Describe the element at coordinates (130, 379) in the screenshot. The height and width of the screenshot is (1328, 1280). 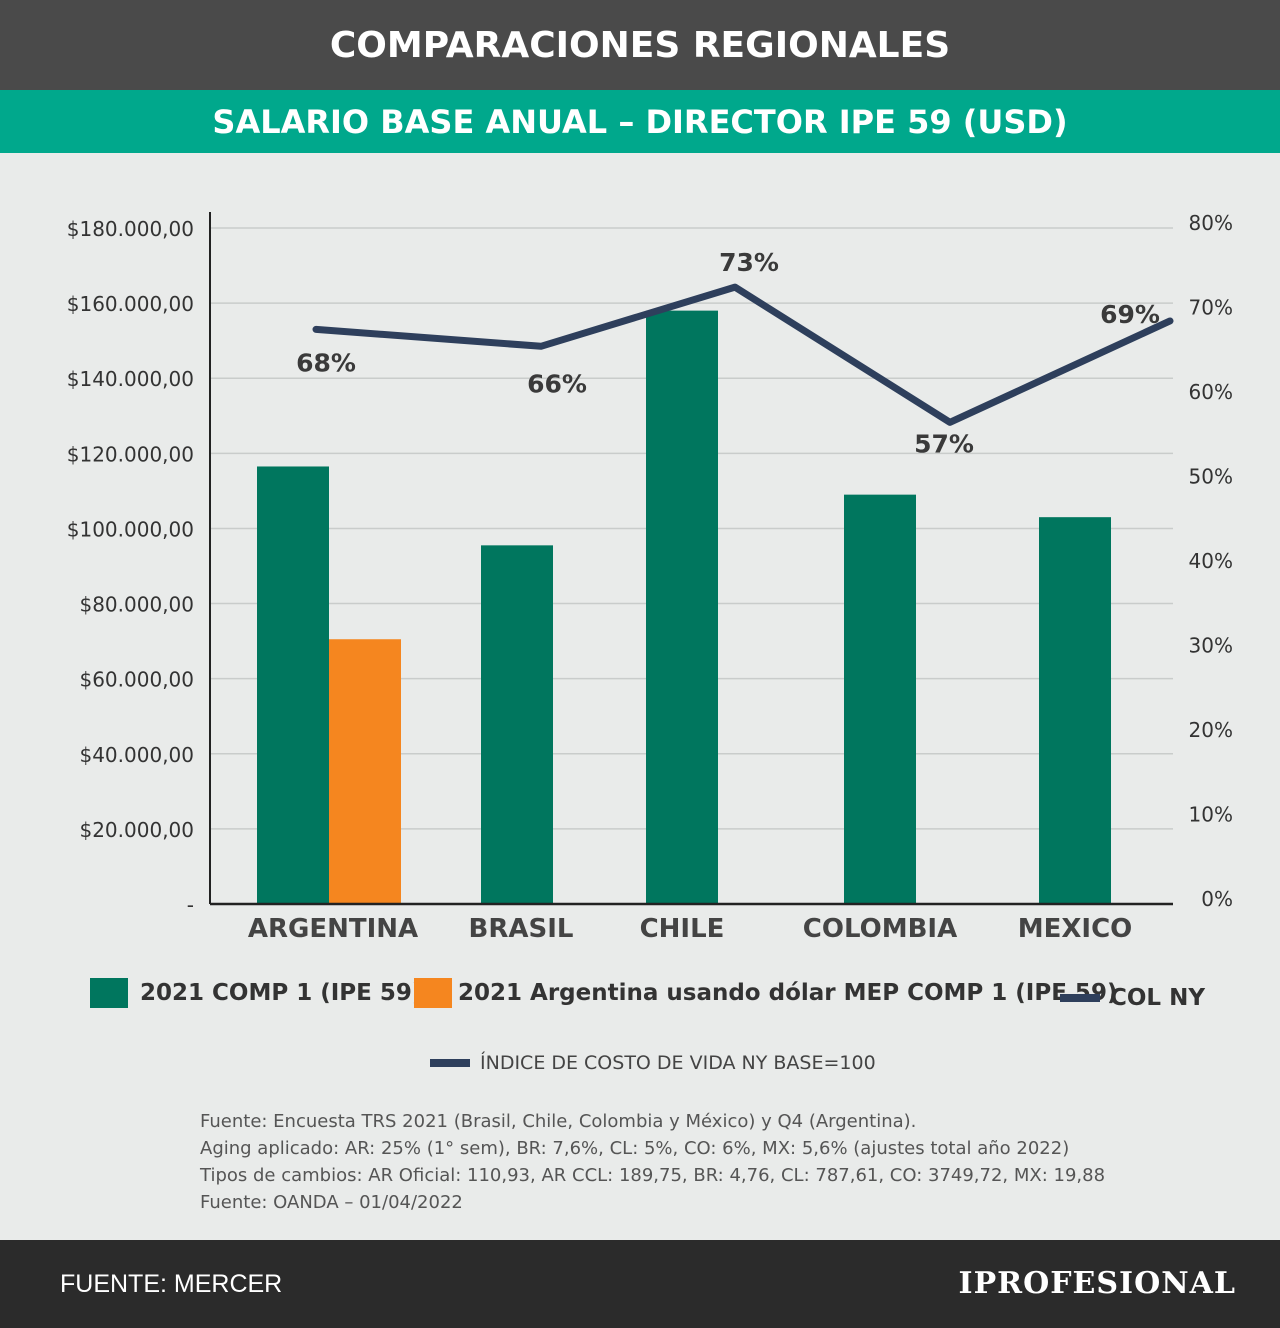
I see `y-tick-label-left: $140.000,00` at that location.